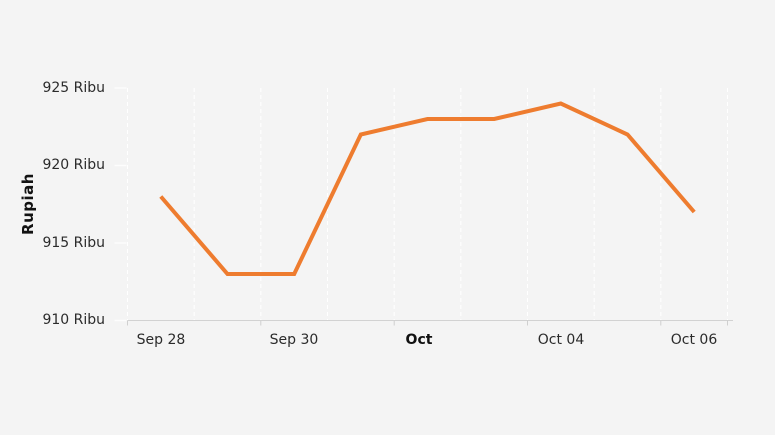 This screenshot has height=435, width=775. Describe the element at coordinates (561, 340) in the screenshot. I see `x-tick-label-oct04: Oct 04` at that location.